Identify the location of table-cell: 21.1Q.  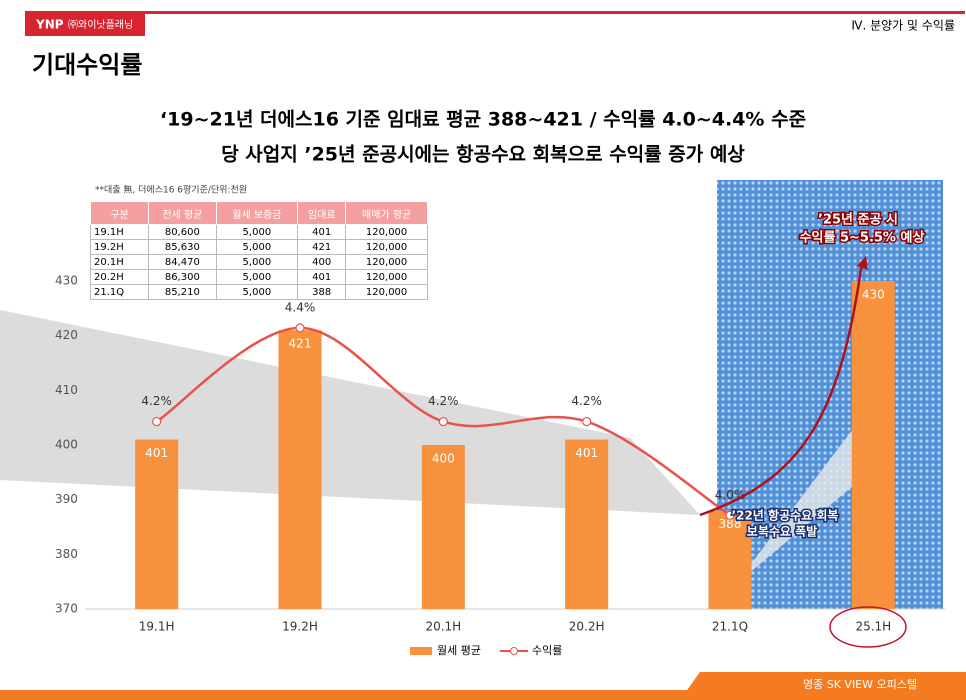
(119, 292).